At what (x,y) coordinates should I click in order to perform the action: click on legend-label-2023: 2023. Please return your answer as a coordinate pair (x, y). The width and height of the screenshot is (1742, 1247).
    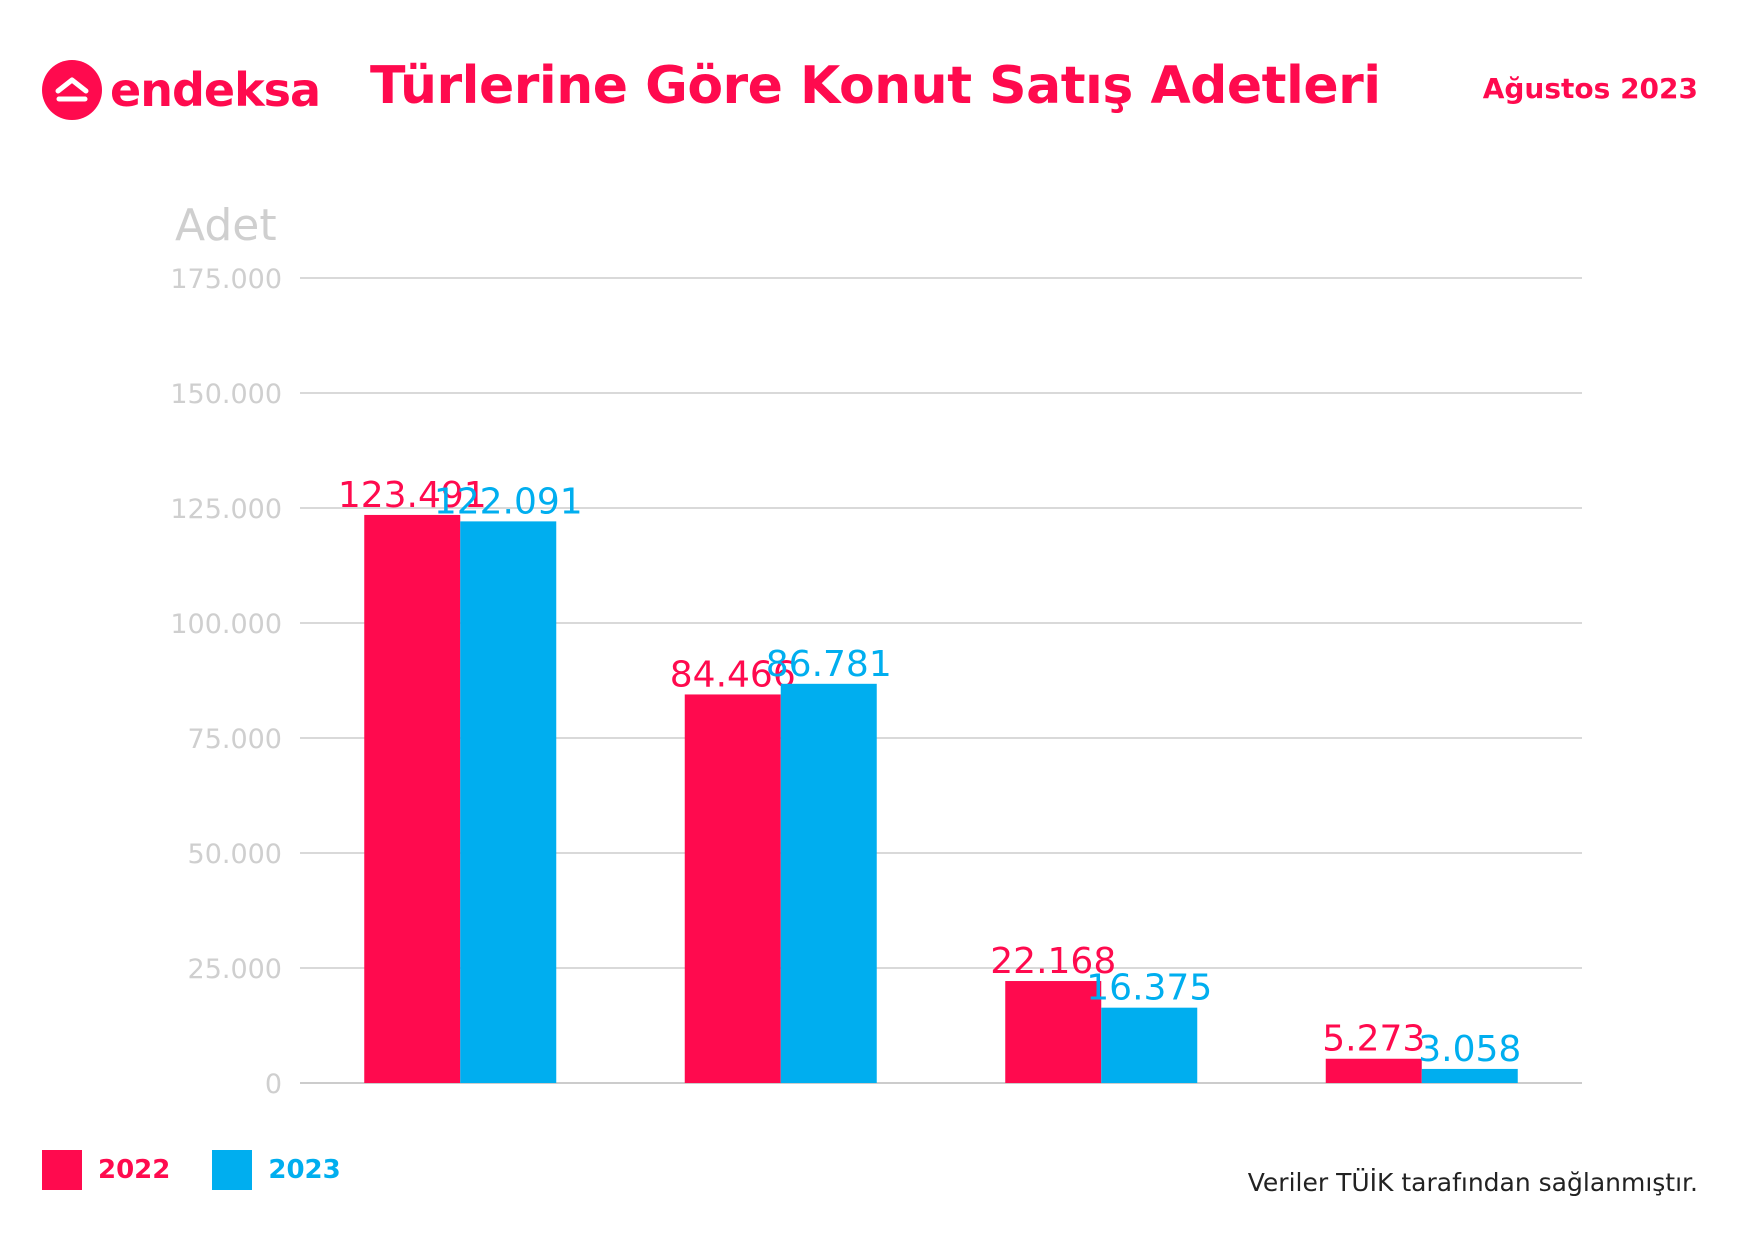
    Looking at the image, I should click on (304, 1170).